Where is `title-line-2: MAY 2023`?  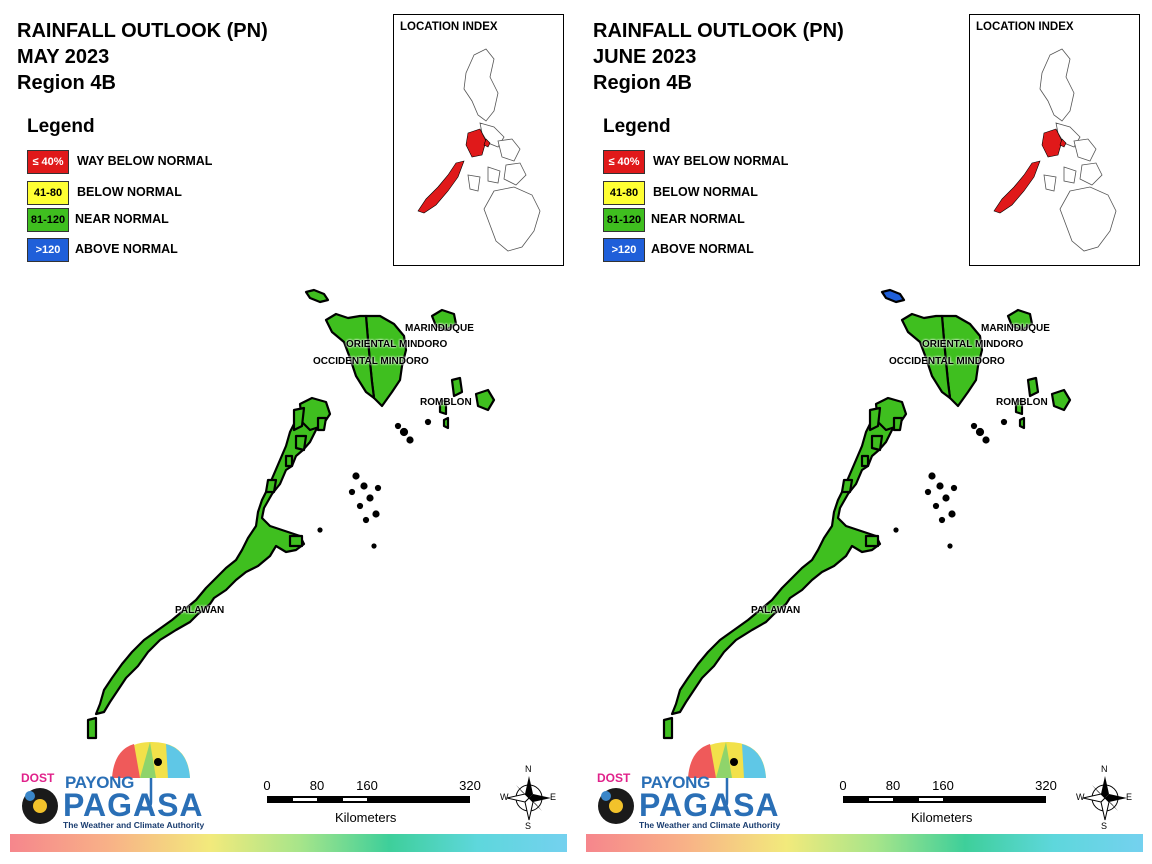
title-line-2: MAY 2023 is located at coordinates (63, 57).